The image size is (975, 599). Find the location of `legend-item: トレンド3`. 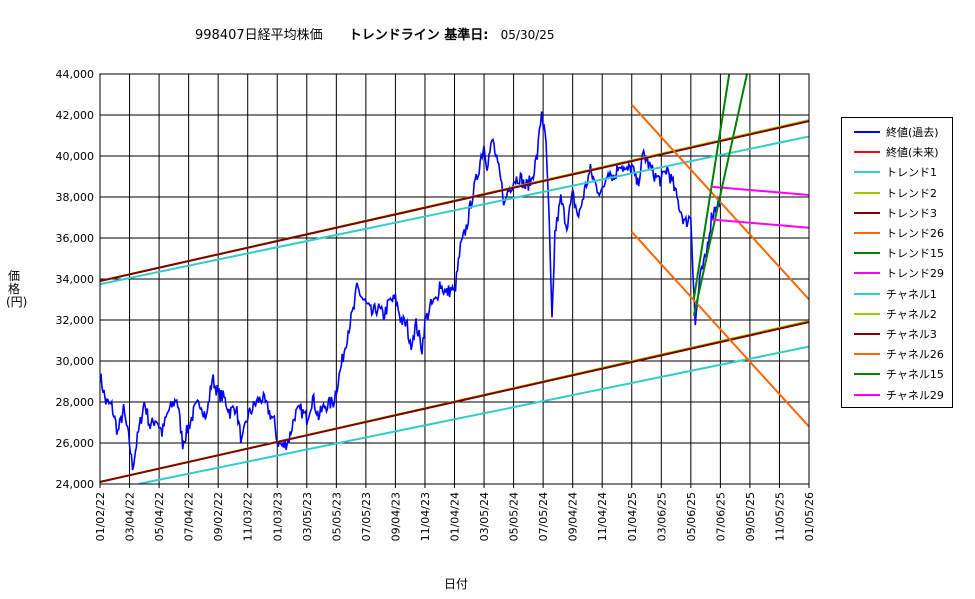

legend-item: トレンド3 is located at coordinates (897, 213).